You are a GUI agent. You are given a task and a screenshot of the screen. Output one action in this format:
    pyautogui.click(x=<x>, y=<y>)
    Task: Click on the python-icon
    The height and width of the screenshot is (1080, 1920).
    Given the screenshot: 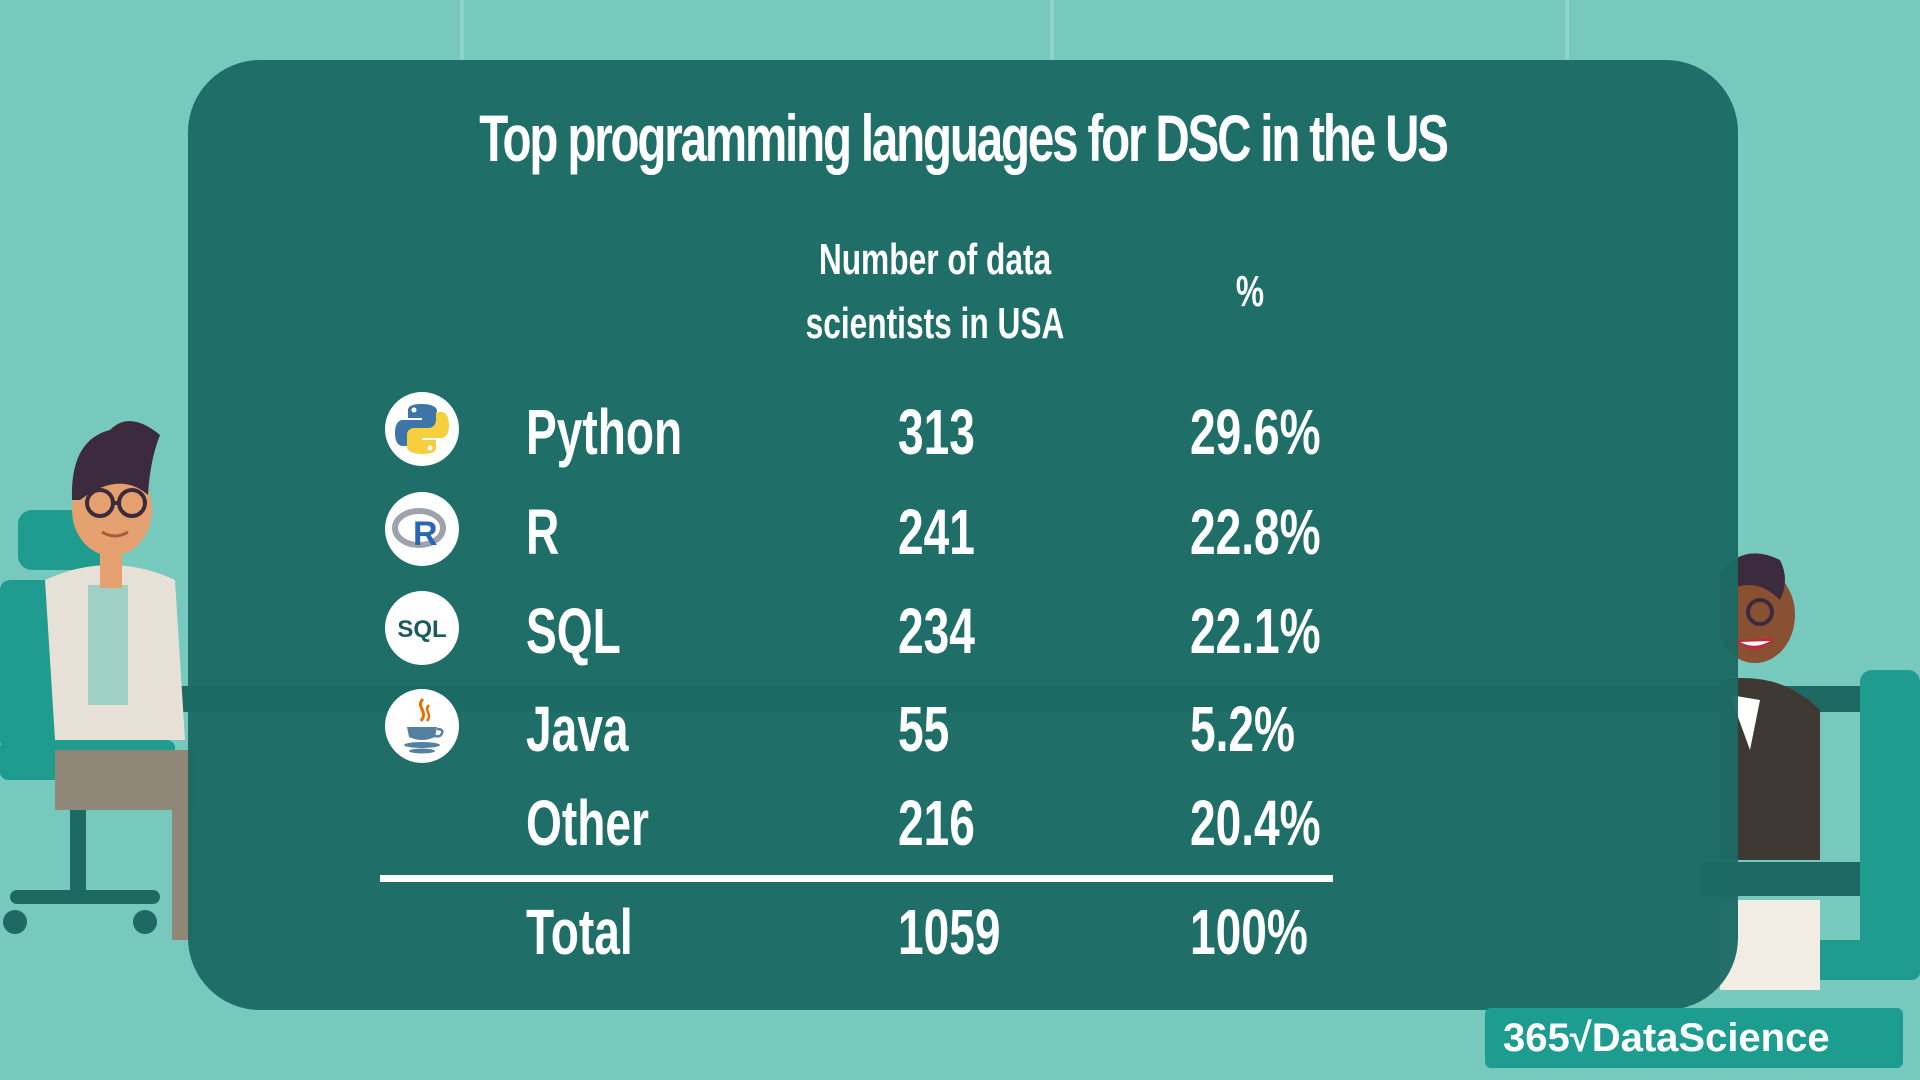 What is the action you would take?
    pyautogui.click(x=422, y=429)
    